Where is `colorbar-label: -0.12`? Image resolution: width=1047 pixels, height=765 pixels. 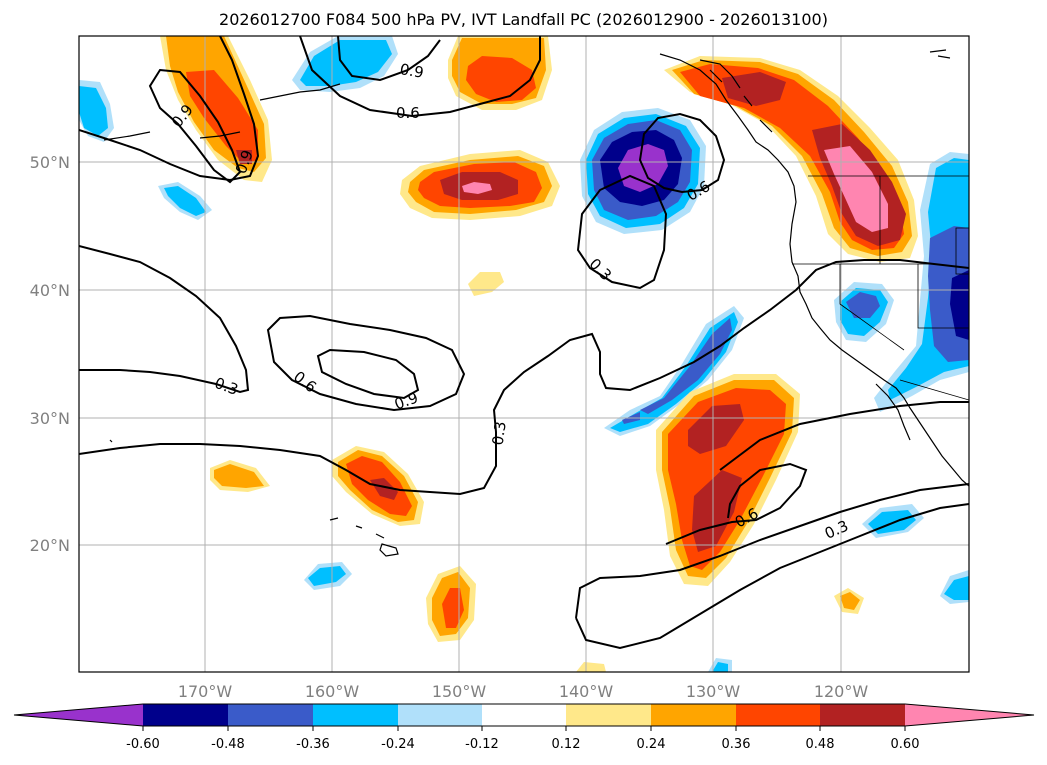 colorbar-label: -0.12 is located at coordinates (482, 744).